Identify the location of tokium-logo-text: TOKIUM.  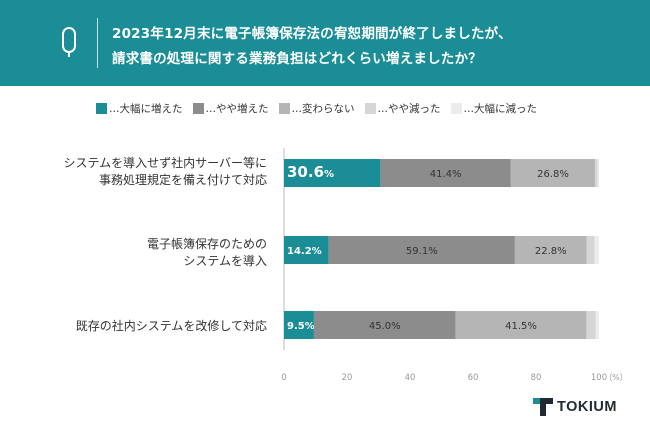
(587, 407).